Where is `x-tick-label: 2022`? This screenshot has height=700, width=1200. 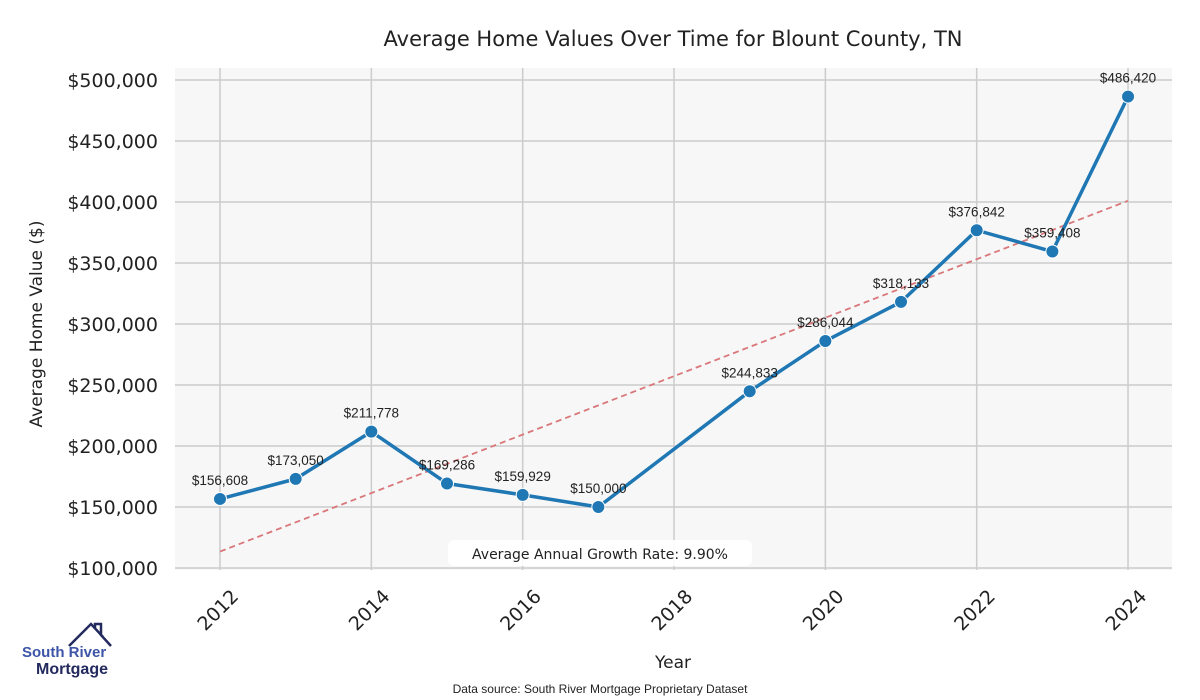
x-tick-label: 2022 is located at coordinates (975, 611).